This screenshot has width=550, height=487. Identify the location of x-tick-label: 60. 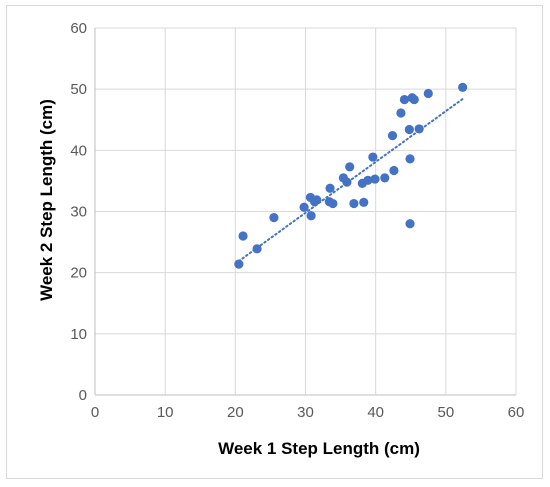
(516, 412).